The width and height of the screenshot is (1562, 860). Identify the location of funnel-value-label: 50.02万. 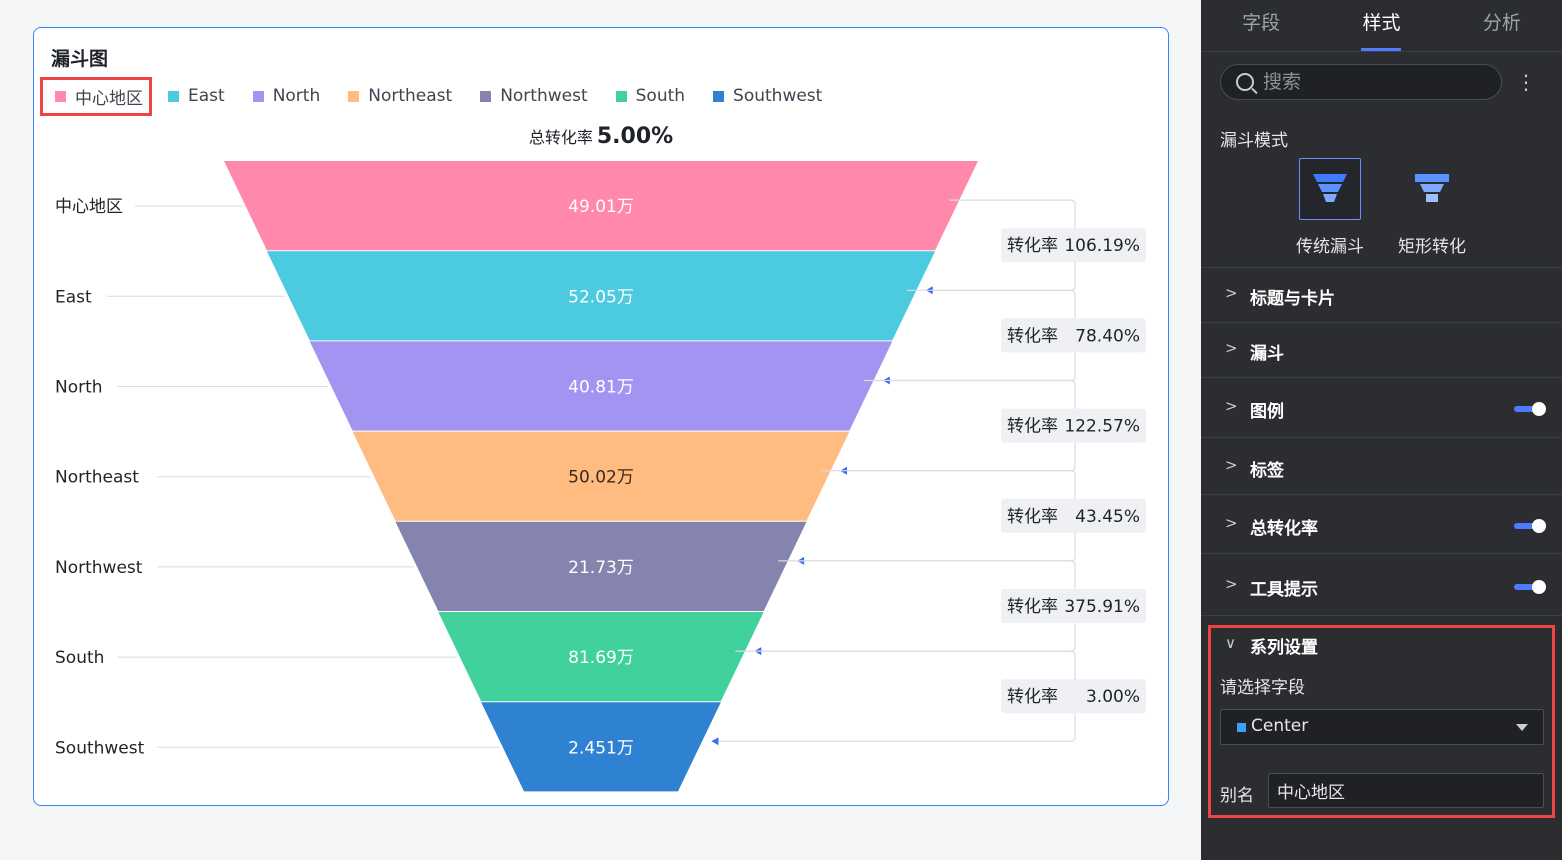
(601, 478).